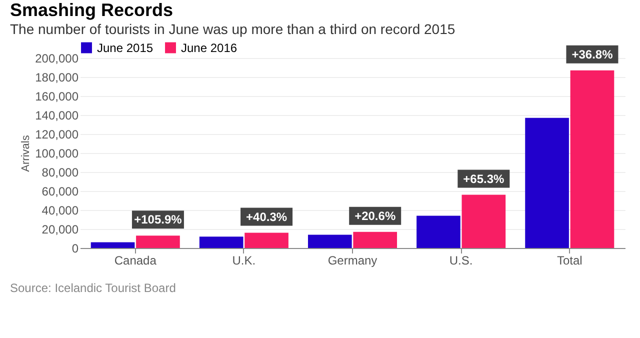  What do you see at coordinates (60, 191) in the screenshot?
I see `y-tick-label: 60,000` at bounding box center [60, 191].